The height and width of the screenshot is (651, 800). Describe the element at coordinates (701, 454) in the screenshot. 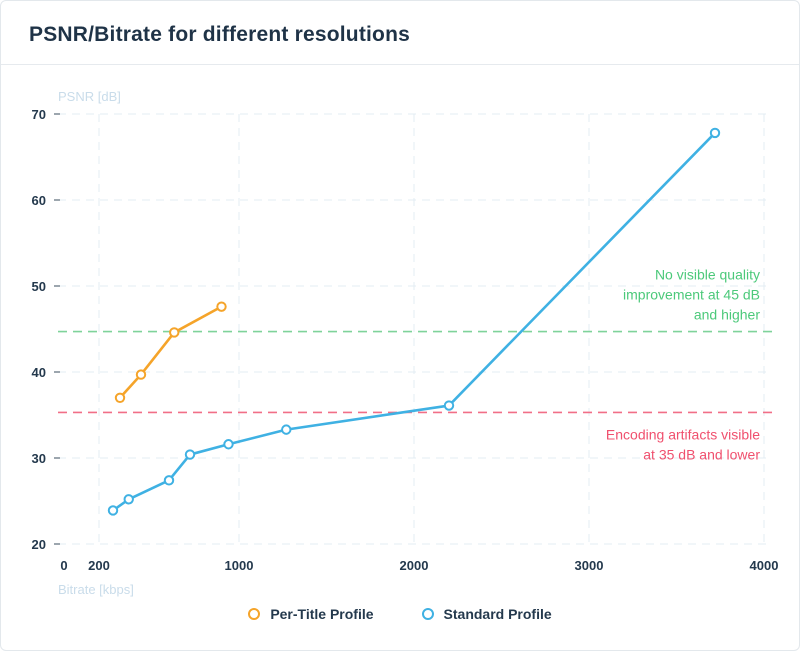

I see `reference-annotation: at 35 dB and lower` at that location.